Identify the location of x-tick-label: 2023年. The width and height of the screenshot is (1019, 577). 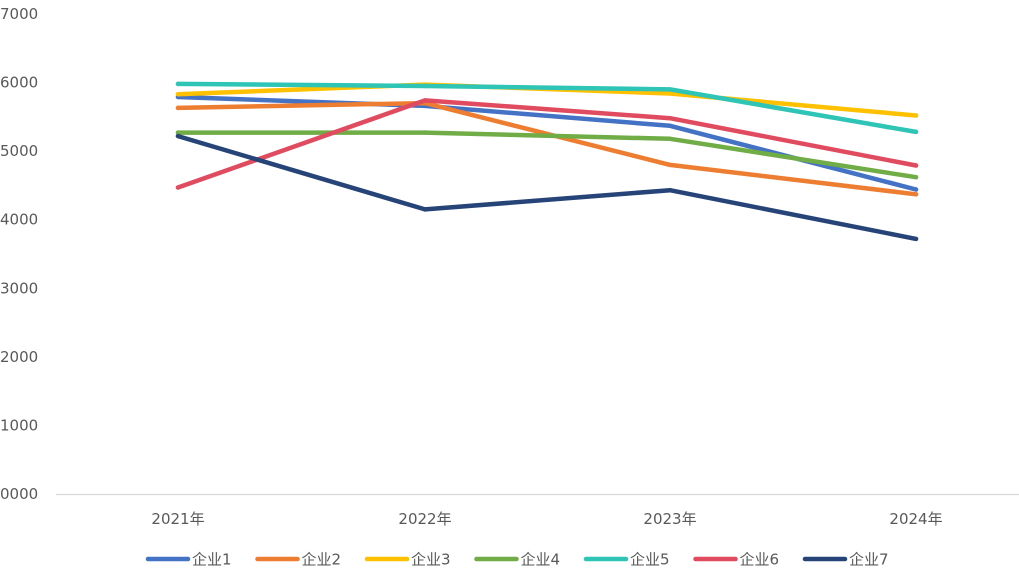
(669, 519).